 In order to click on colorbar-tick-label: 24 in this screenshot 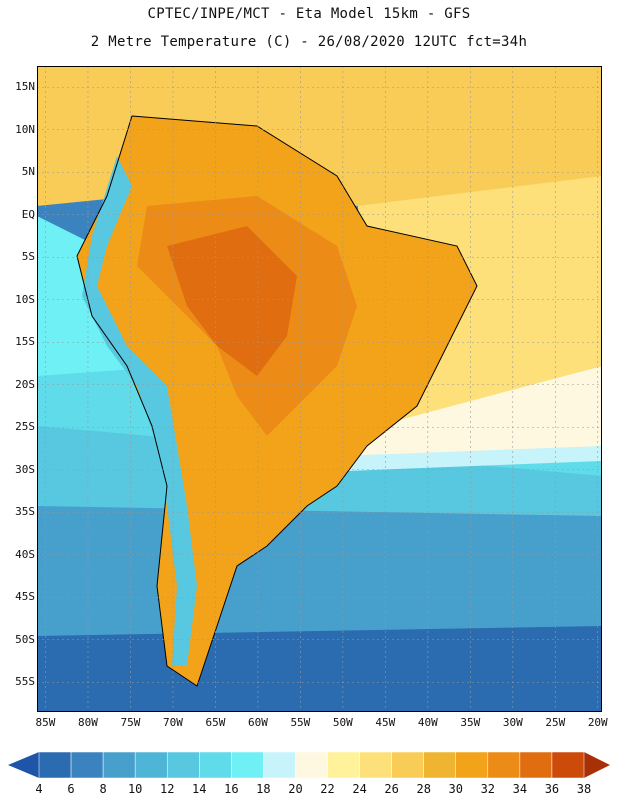, I will do `click(359, 789)`.